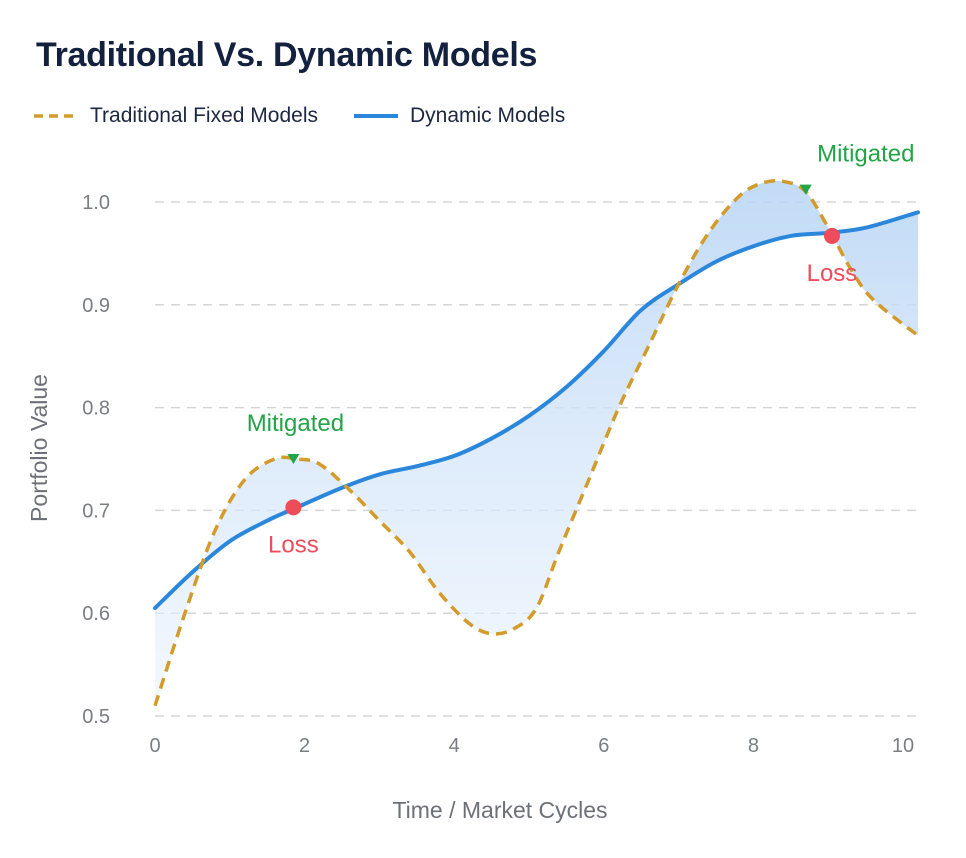 The width and height of the screenshot is (966, 858). Describe the element at coordinates (96, 203) in the screenshot. I see `y-tick-label: 1.0` at that location.